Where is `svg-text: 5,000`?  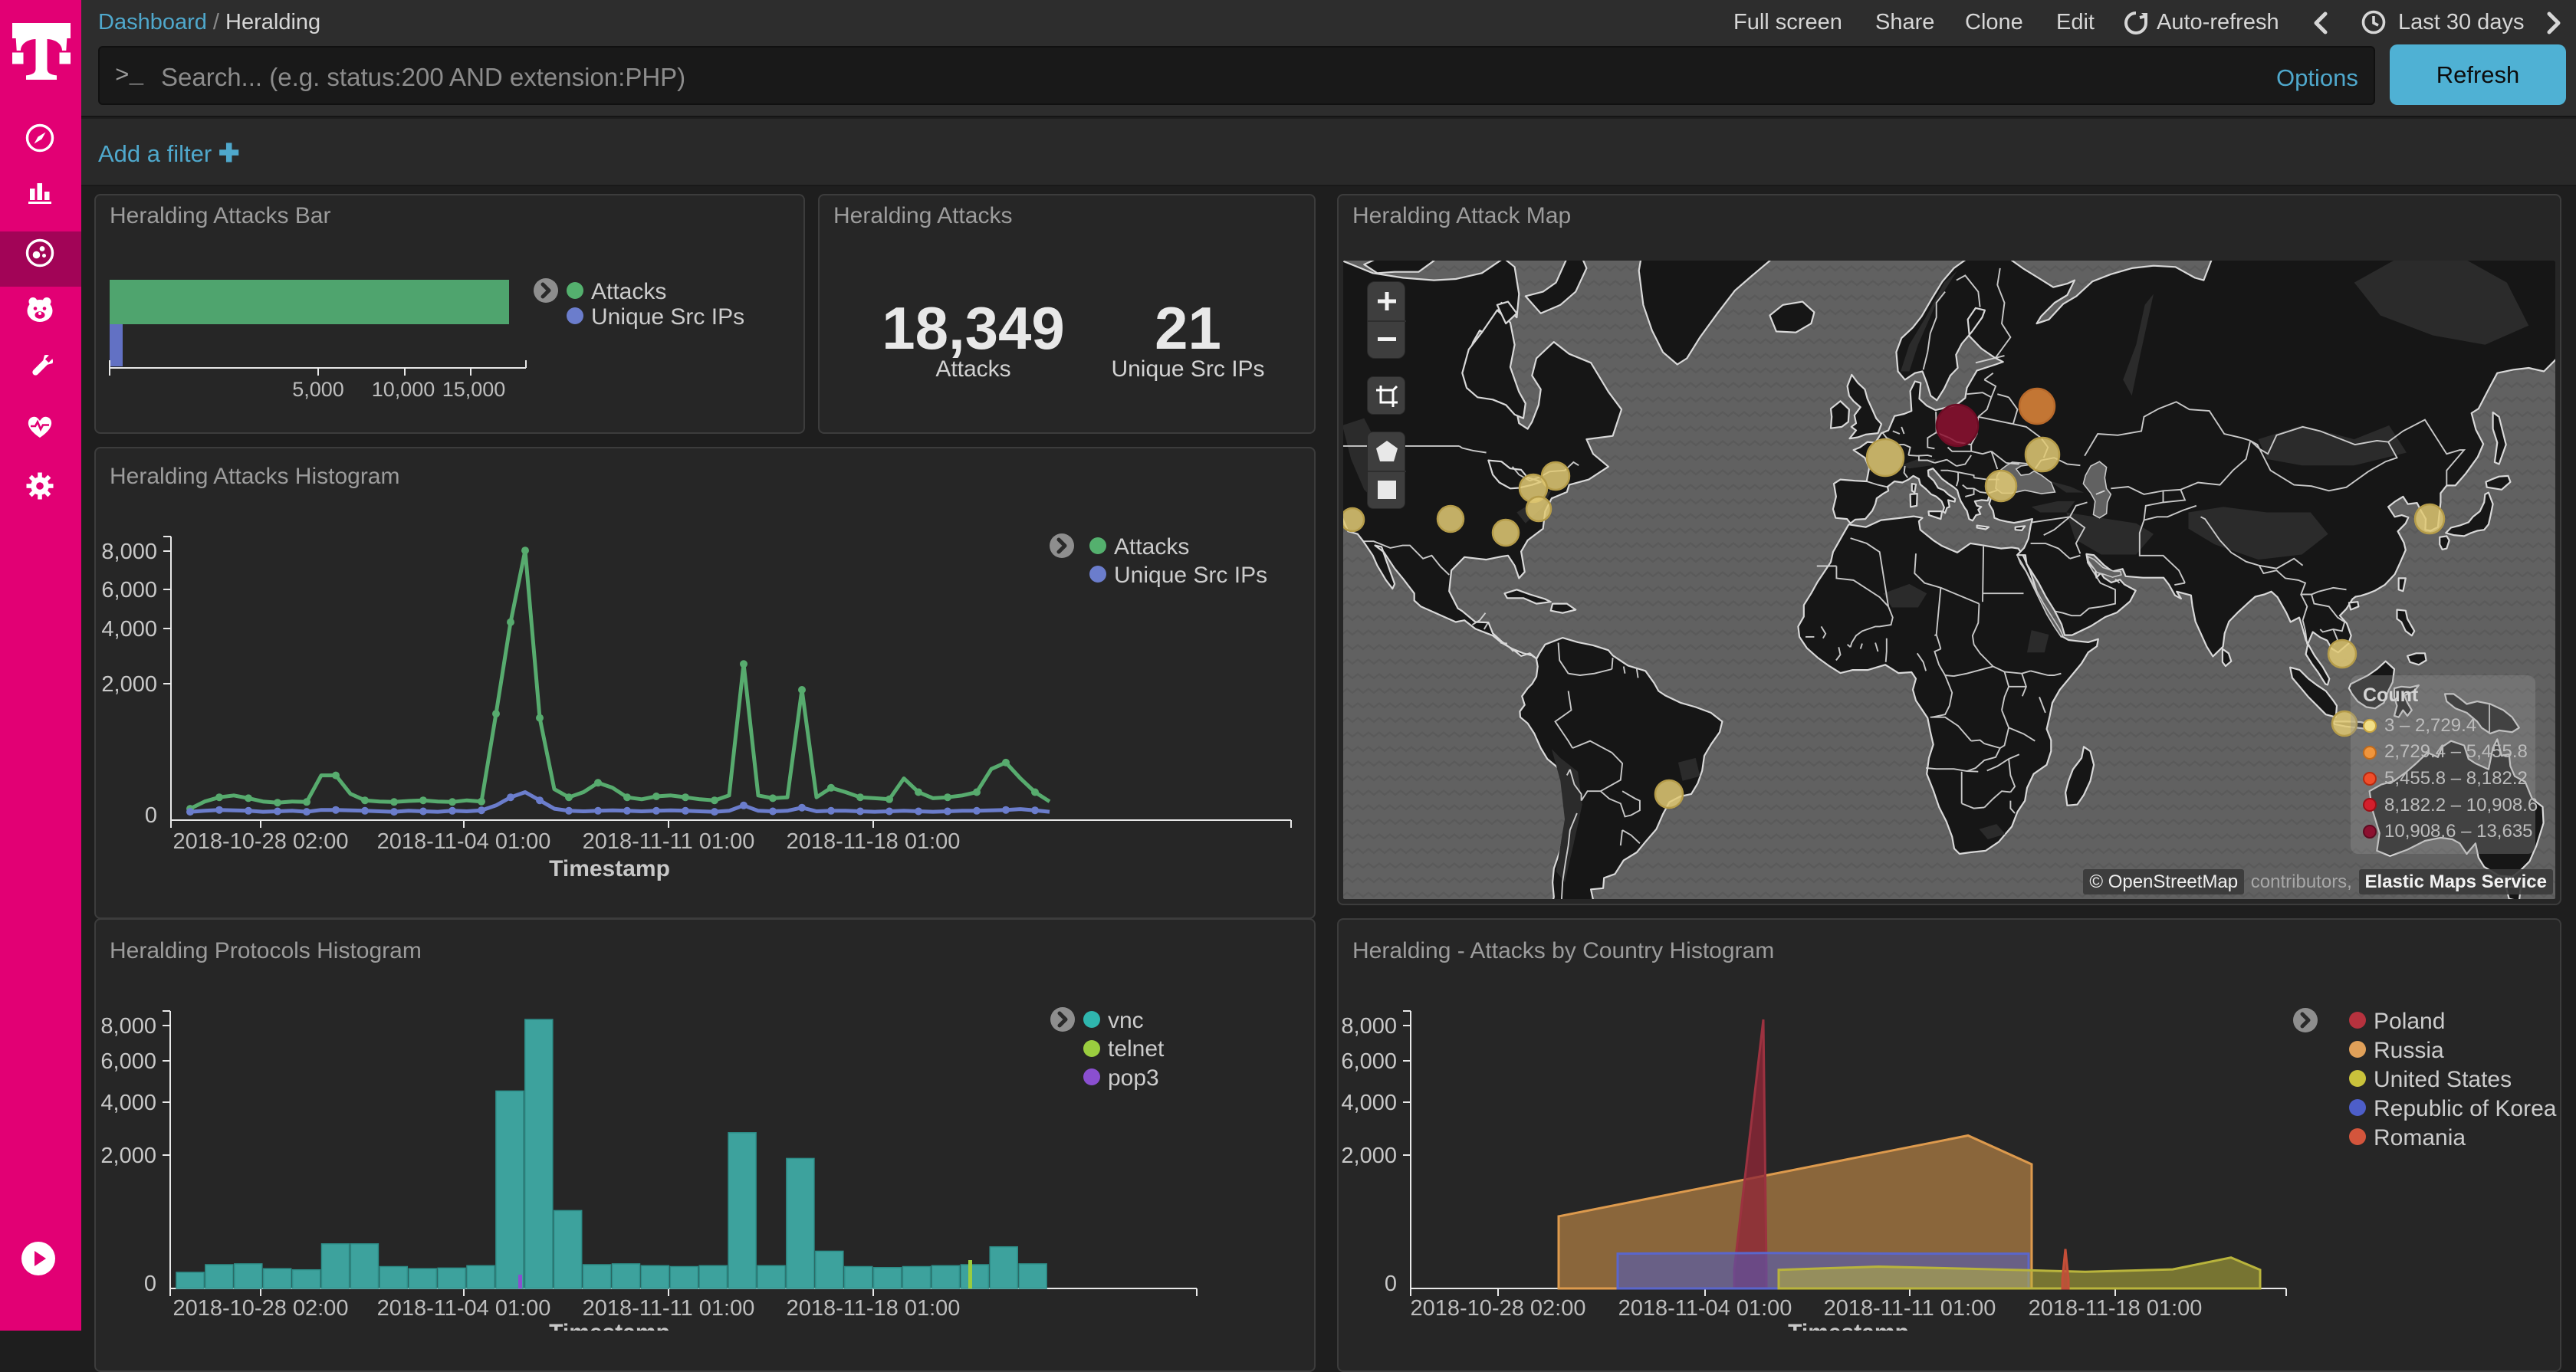 svg-text: 5,000 is located at coordinates (318, 389).